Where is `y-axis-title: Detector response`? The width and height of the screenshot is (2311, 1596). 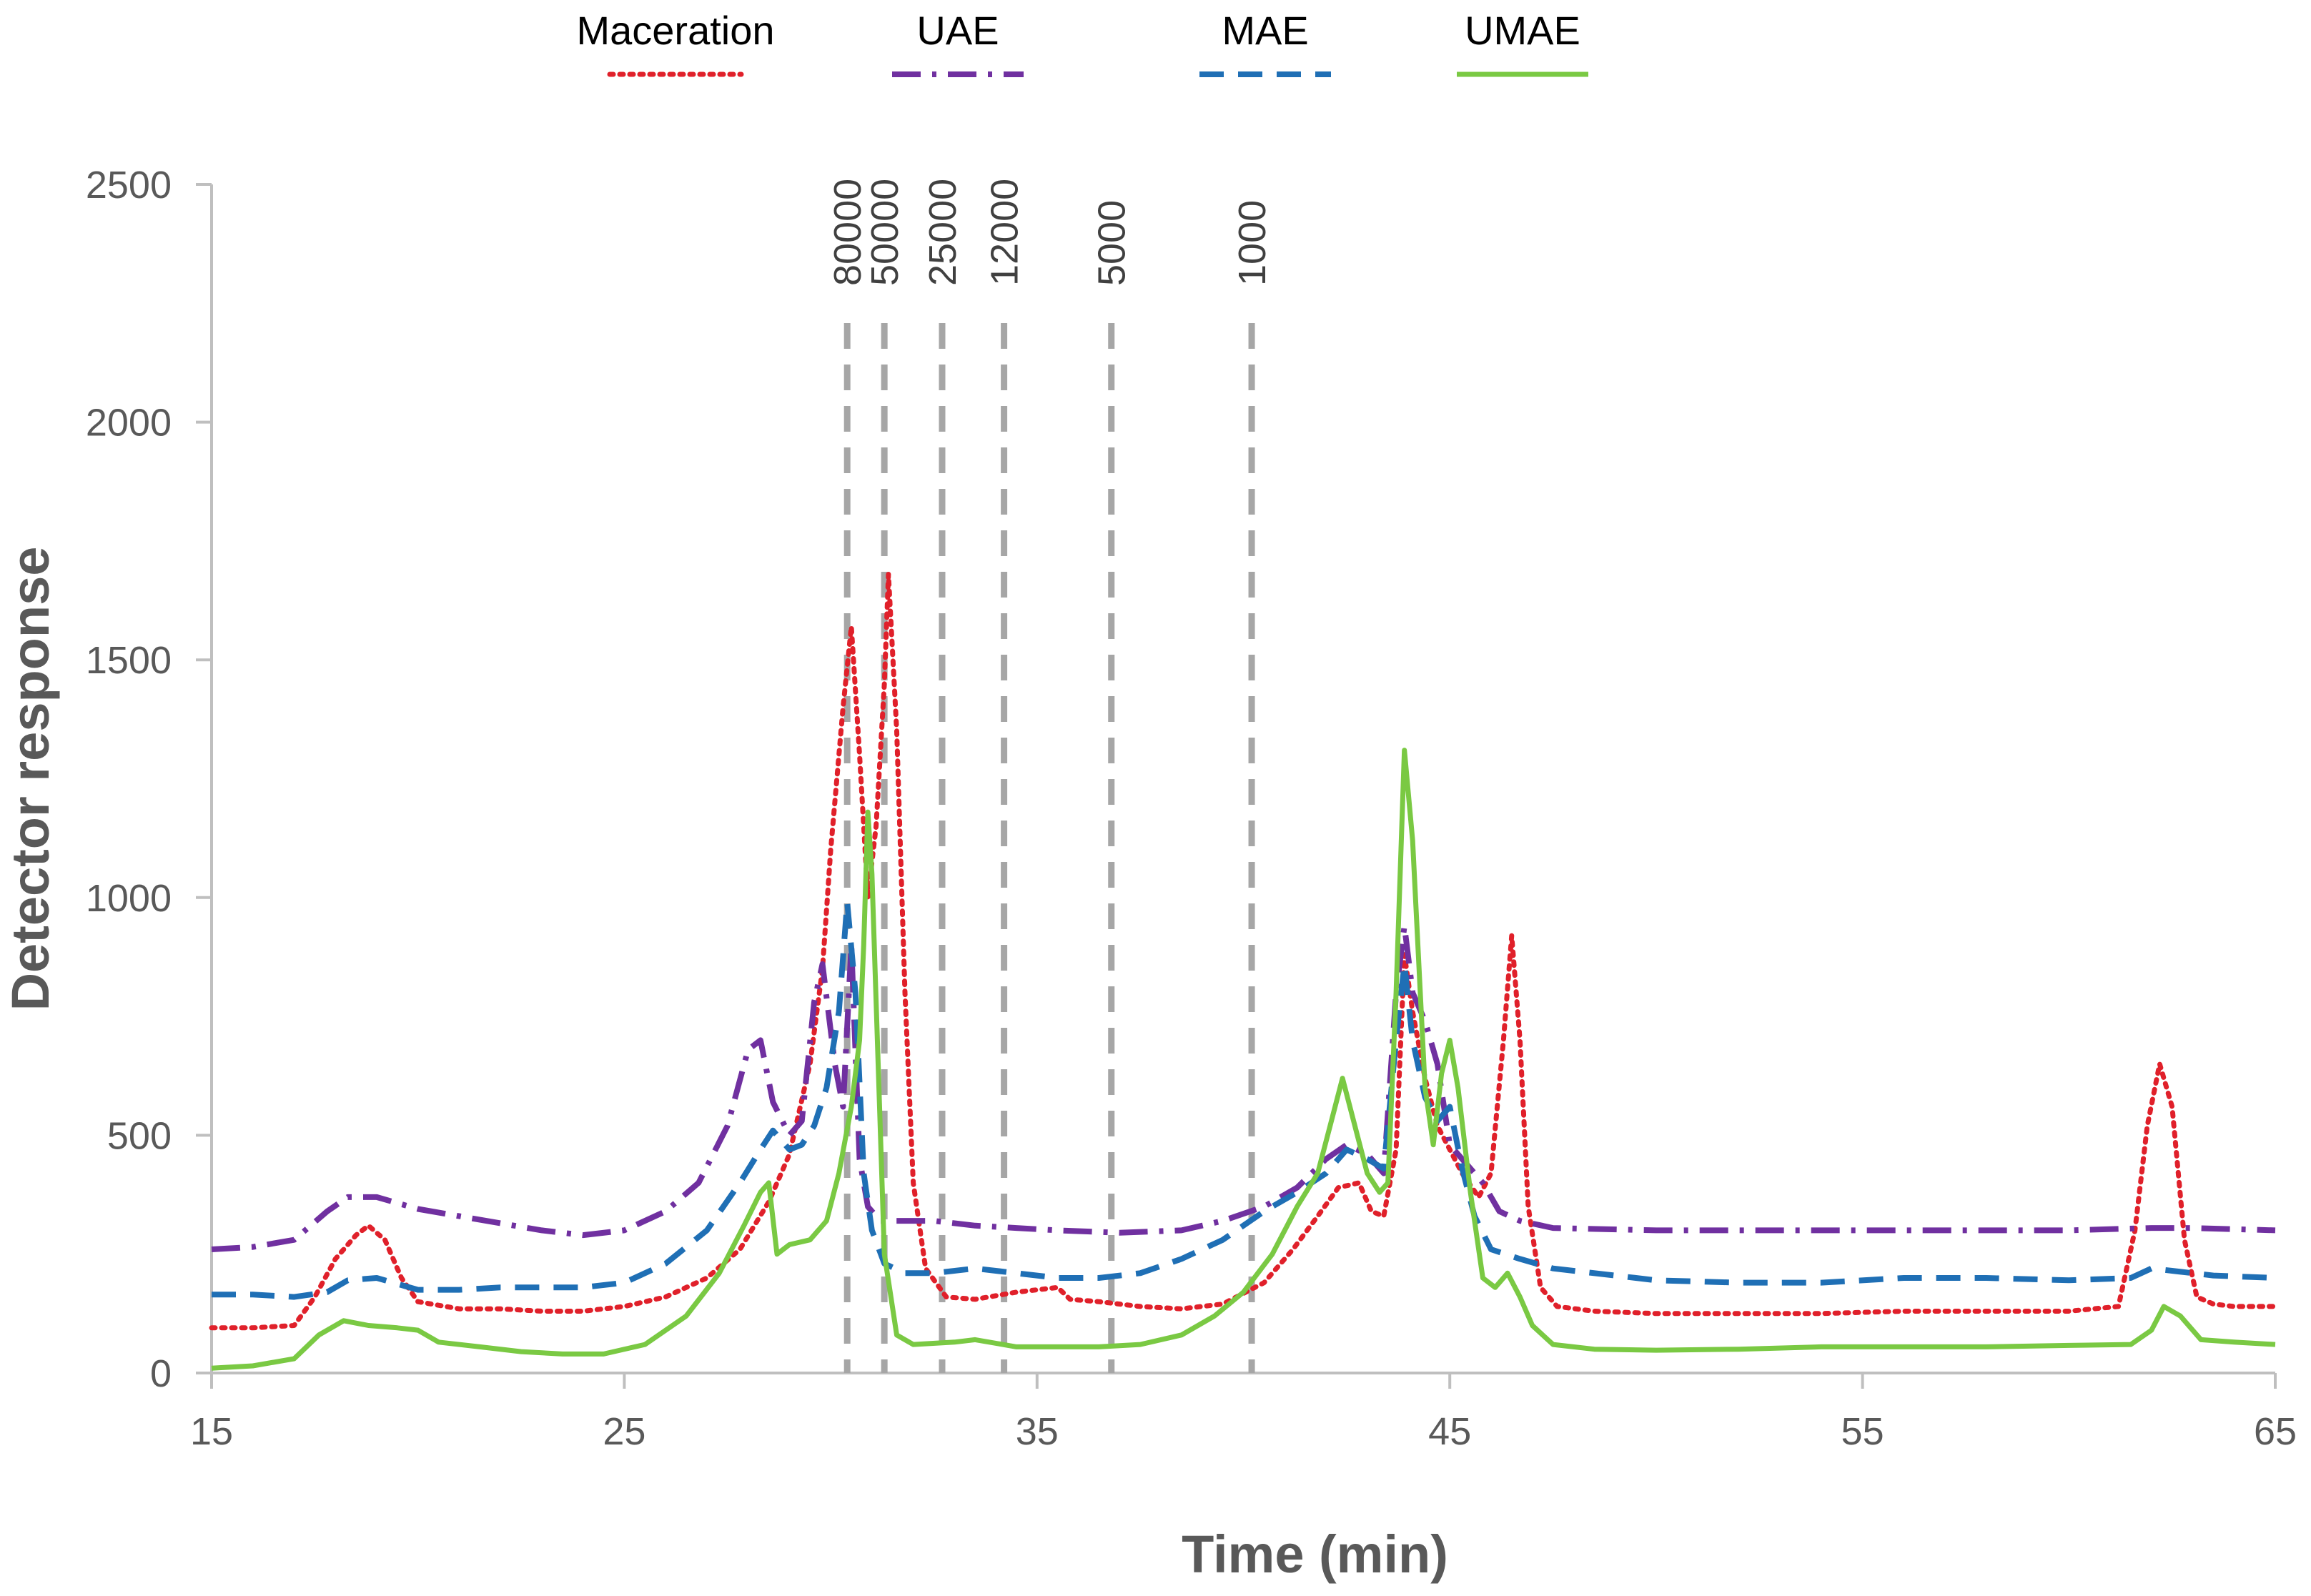 y-axis-title: Detector response is located at coordinates (30, 779).